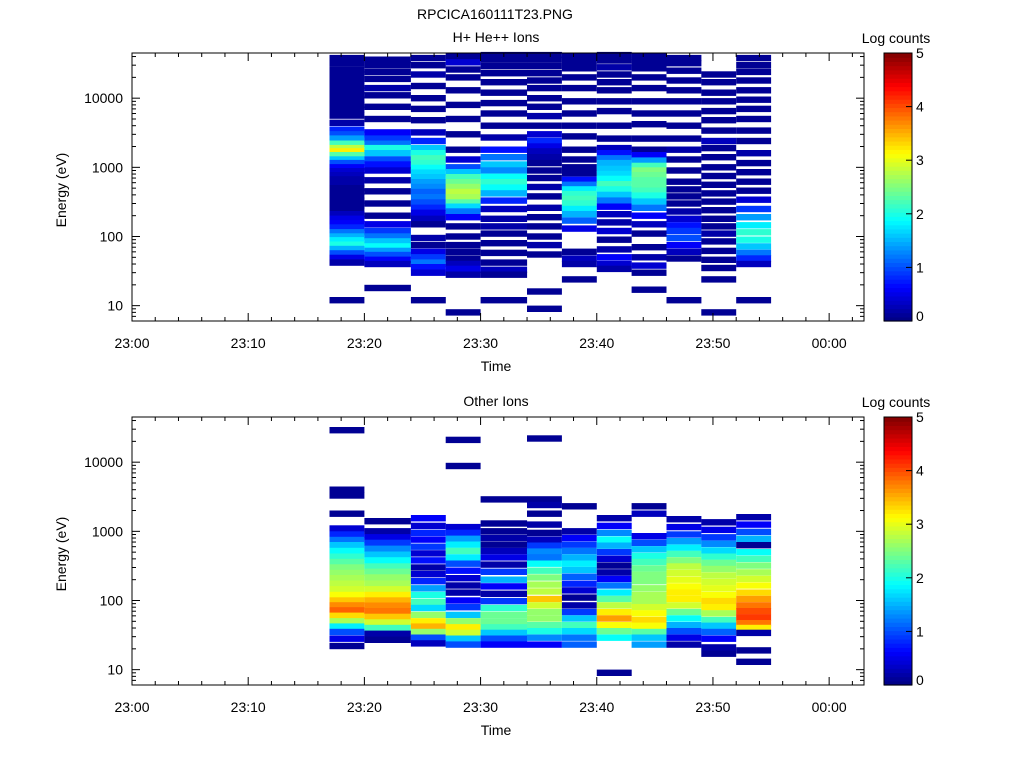 This screenshot has height=768, width=1024. I want to click on colorbar-tick-label: 3, so click(920, 160).